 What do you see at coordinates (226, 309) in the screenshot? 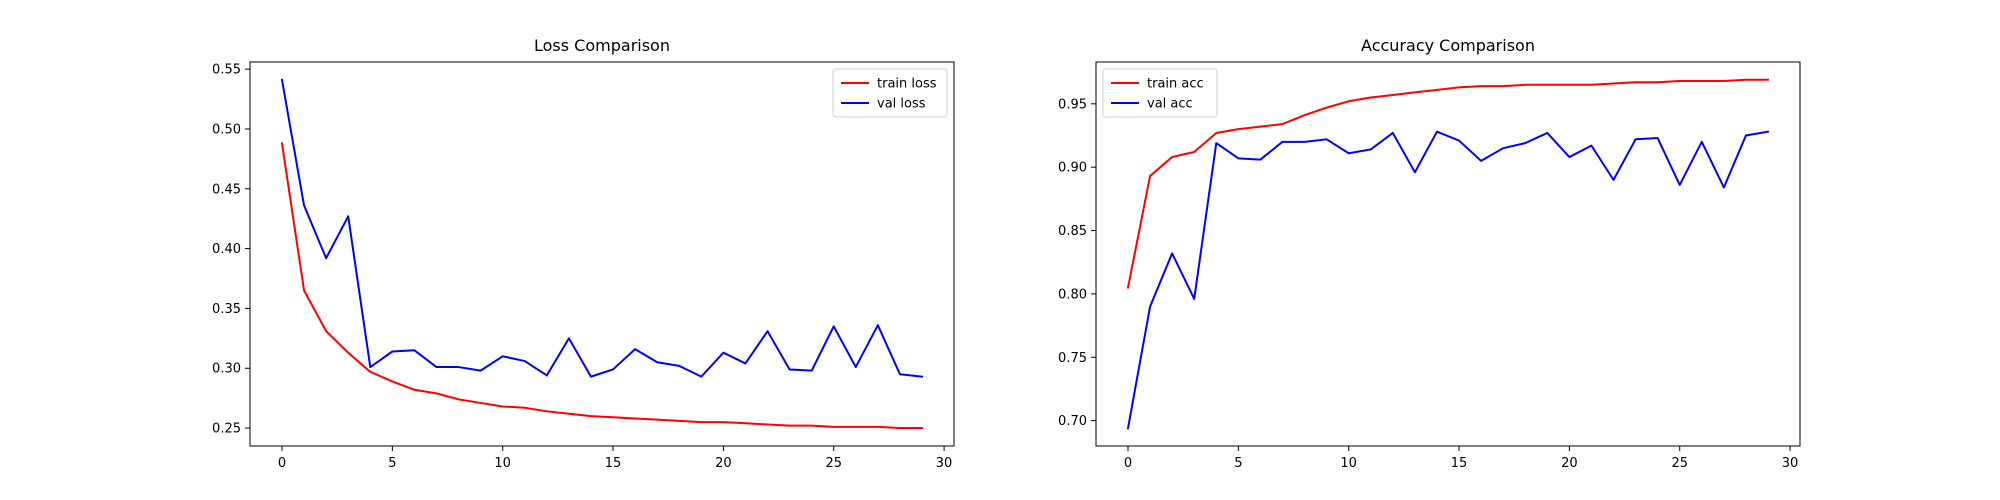
I see `loss-y-tick-label: 0.35` at bounding box center [226, 309].